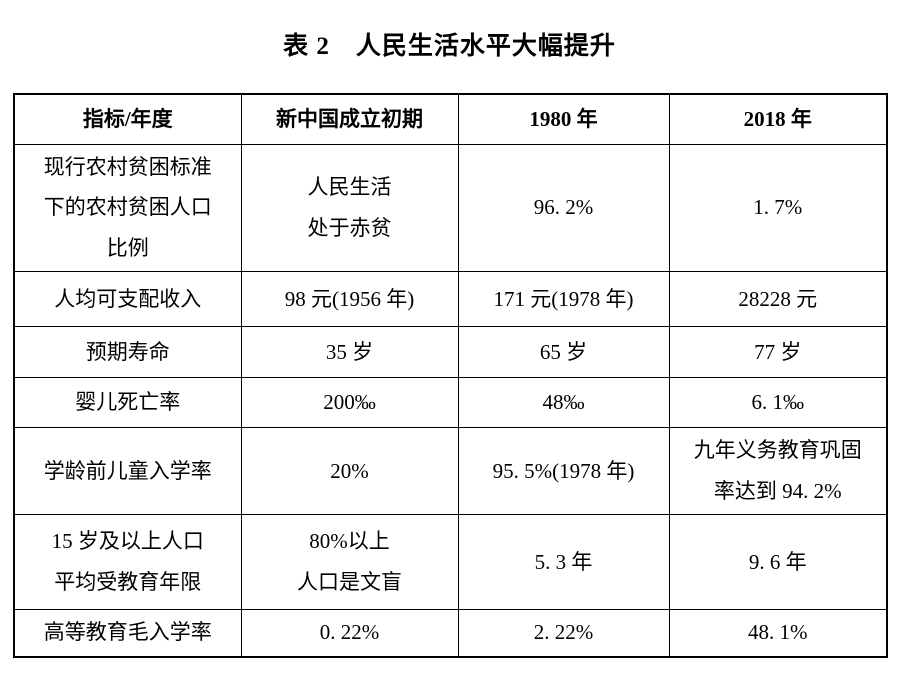 This screenshot has height=678, width=899. What do you see at coordinates (127, 352) in the screenshot?
I see `cell-indicator: 预期寿命` at bounding box center [127, 352].